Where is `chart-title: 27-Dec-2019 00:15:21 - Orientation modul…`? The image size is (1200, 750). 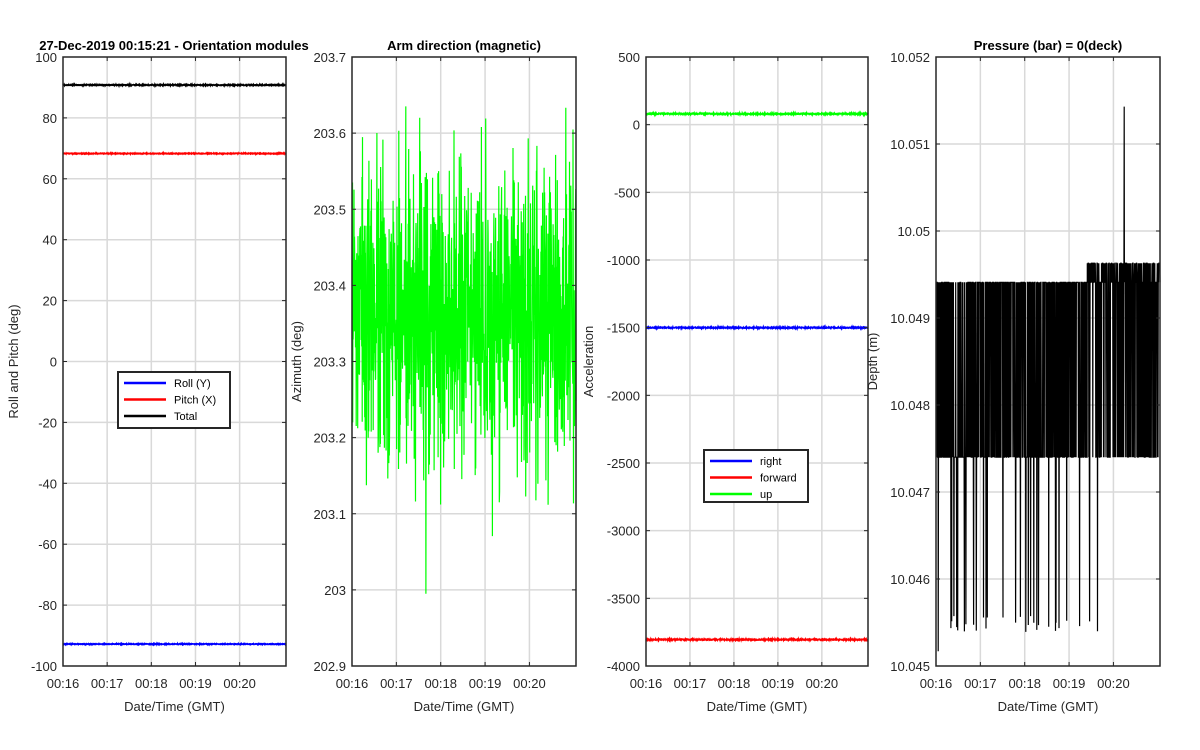 chart-title: 27-Dec-2019 00:15:21 - Orientation modul… is located at coordinates (174, 45).